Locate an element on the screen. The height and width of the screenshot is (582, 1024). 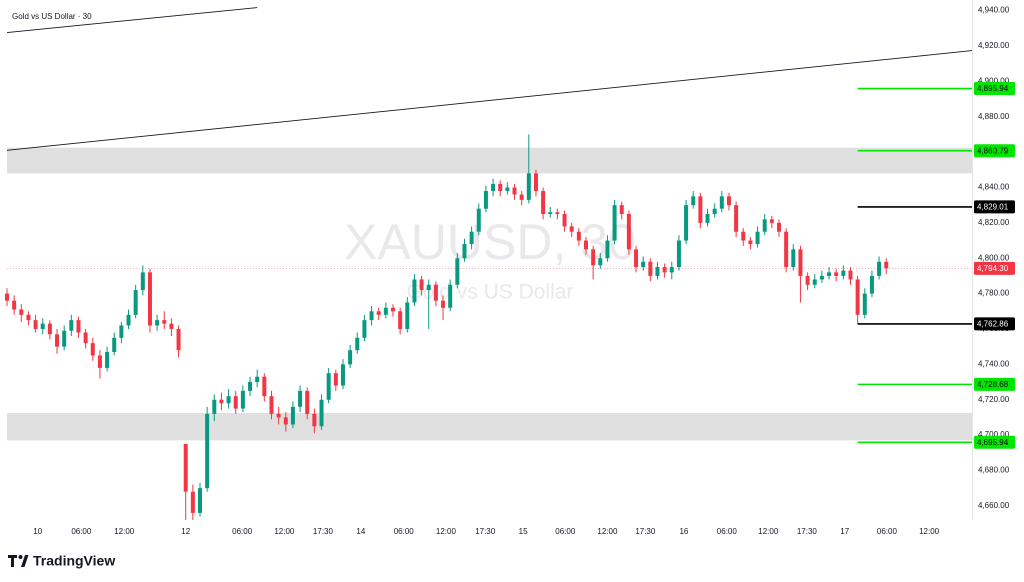
y-tick-label: 4,740.00 is located at coordinates (994, 363).